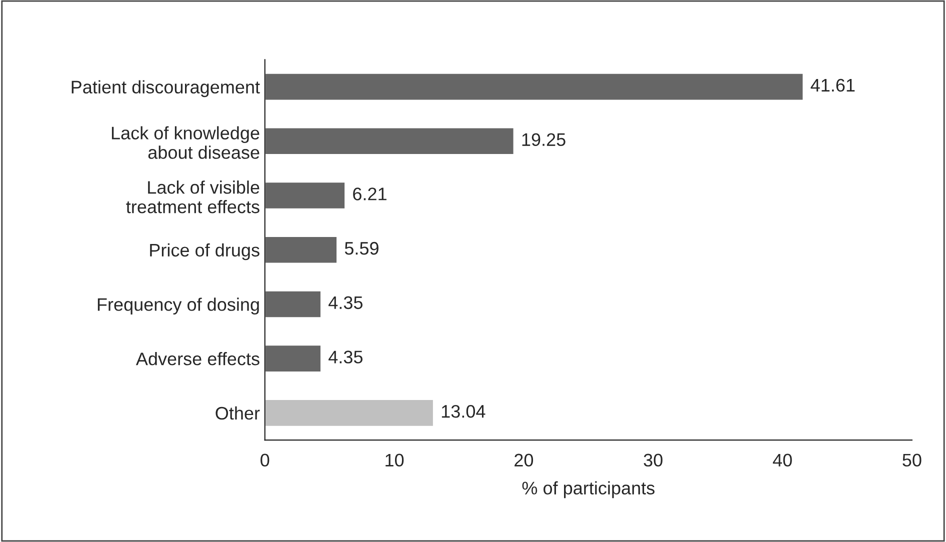 This screenshot has width=946, height=542. What do you see at coordinates (653, 460) in the screenshot?
I see `x-tick-label: 30` at bounding box center [653, 460].